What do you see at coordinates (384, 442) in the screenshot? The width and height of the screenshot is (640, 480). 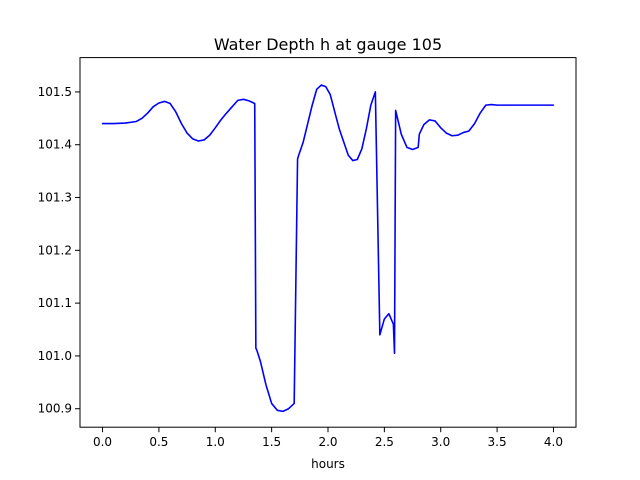 I see `x-tick-label: 2.5` at bounding box center [384, 442].